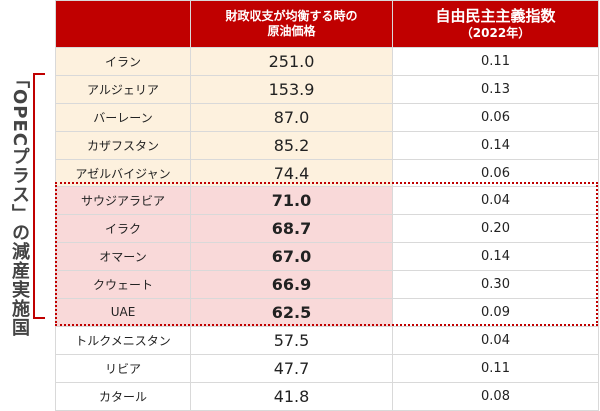  Describe the element at coordinates (123, 117) in the screenshot. I see `table-cell: バーレーン` at that location.